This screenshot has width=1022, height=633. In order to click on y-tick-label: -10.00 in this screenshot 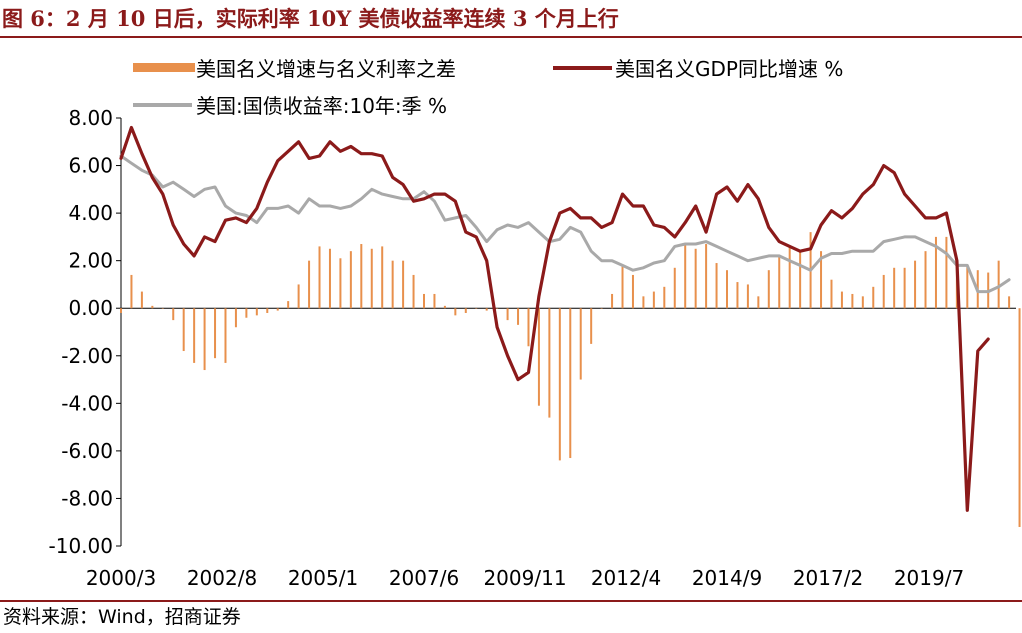, I will do `click(81, 546)`.